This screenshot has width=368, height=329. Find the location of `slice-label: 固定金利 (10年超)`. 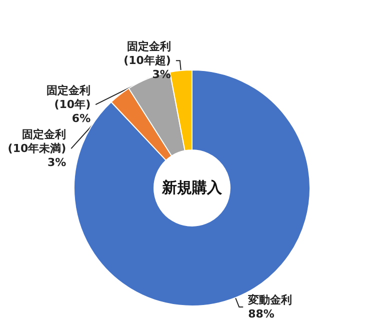

slice-label: 固定金利 (10年超) is located at coordinates (147, 54).